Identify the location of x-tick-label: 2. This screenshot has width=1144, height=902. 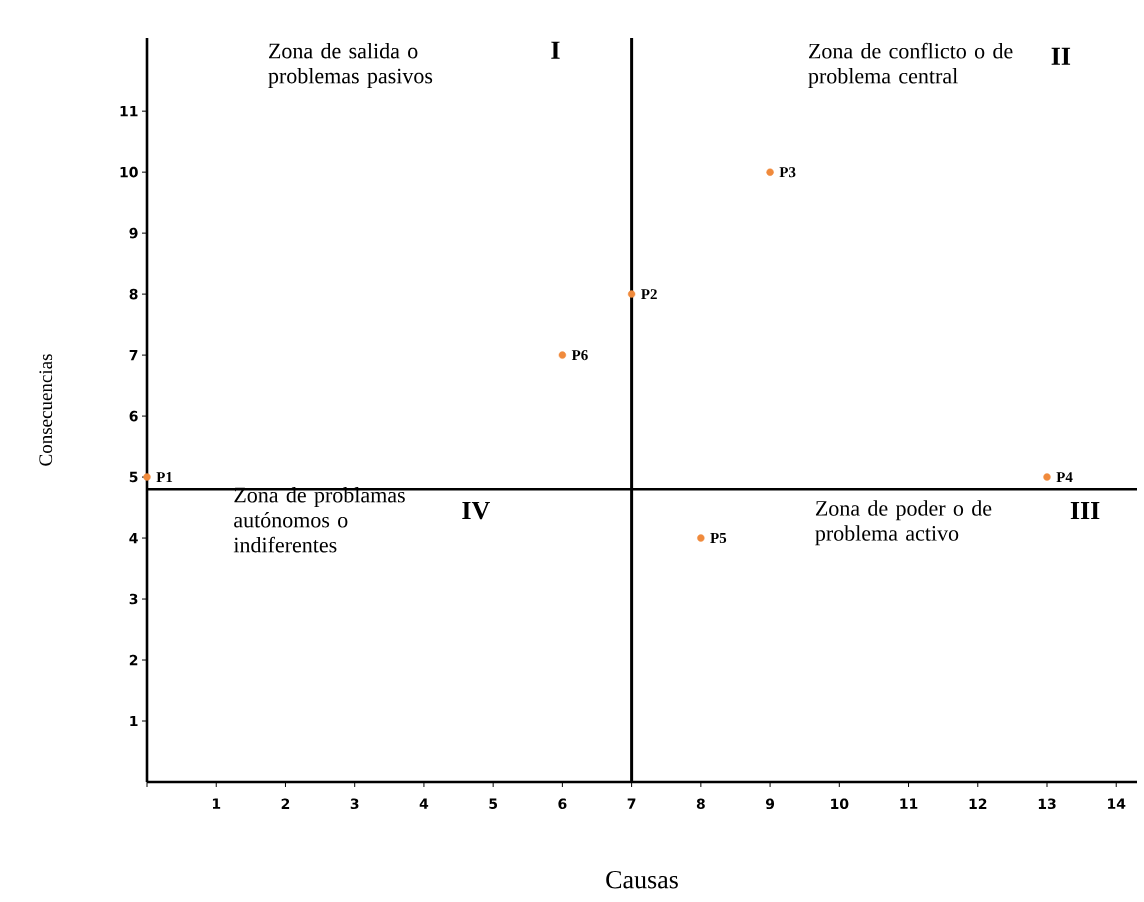
(285, 803).